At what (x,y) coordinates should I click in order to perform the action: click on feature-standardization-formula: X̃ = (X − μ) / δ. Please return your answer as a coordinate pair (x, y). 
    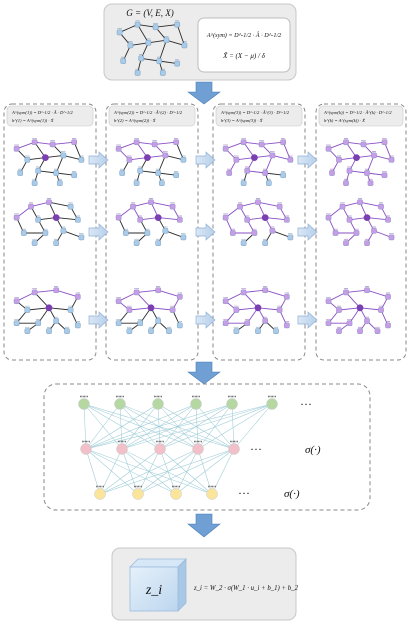
    Looking at the image, I should click on (244, 56).